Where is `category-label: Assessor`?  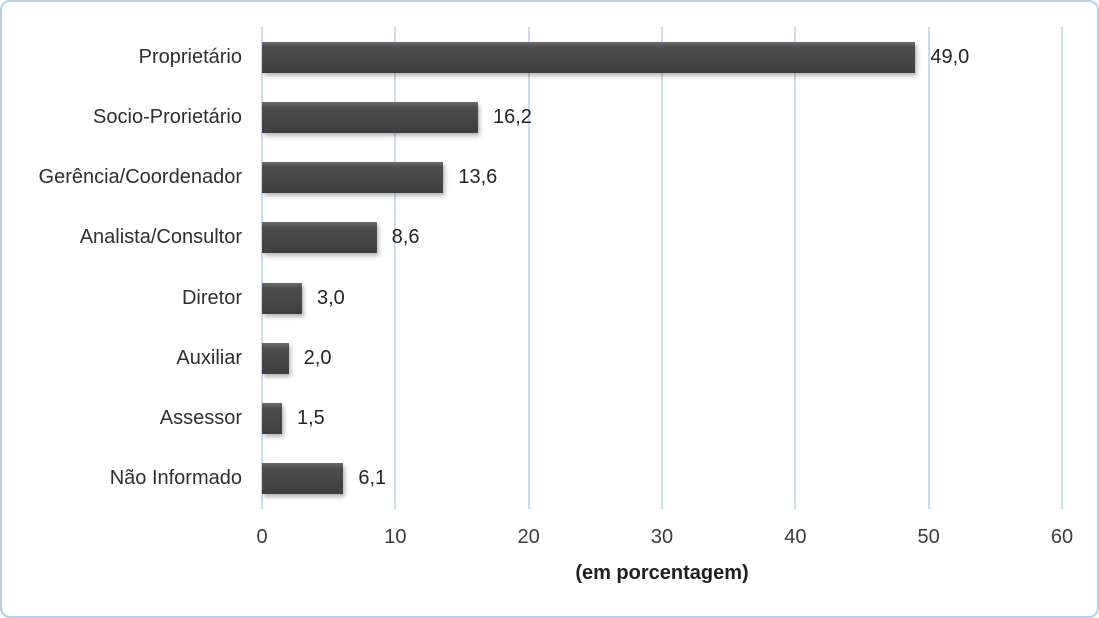
category-label: Assessor is located at coordinates (200, 418).